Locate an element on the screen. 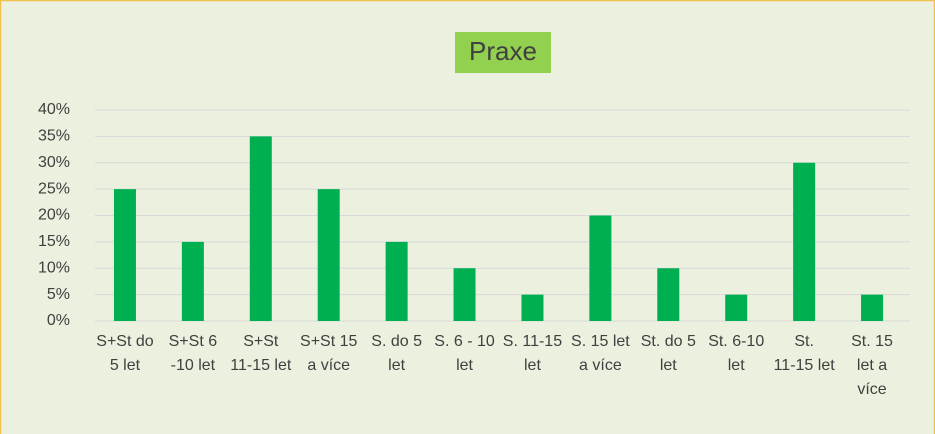  x-tick-label: St. 15 let a více is located at coordinates (872, 365).